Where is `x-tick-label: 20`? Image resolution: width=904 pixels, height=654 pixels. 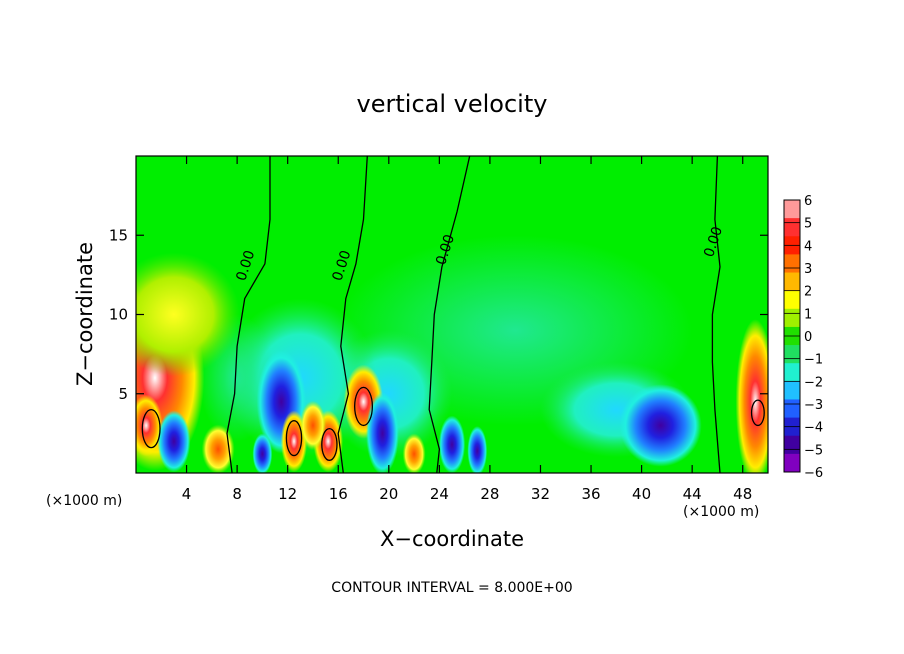
x-tick-label: 20 is located at coordinates (388, 494).